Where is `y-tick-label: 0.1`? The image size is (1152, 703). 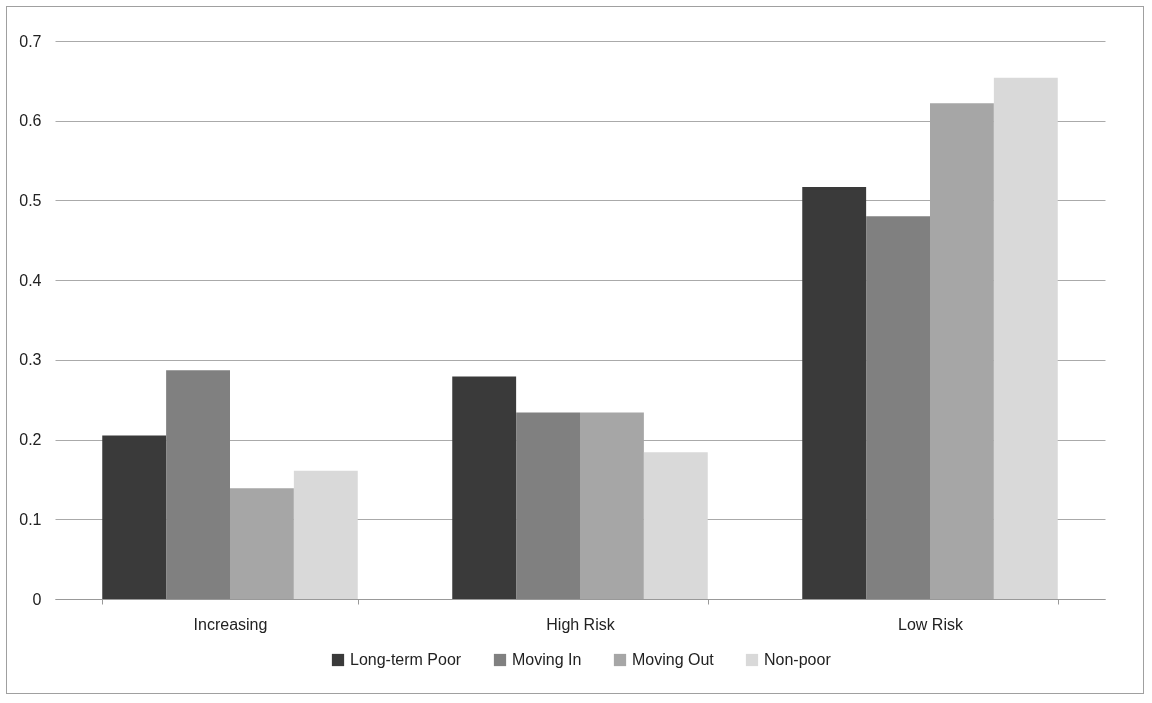 y-tick-label: 0.1 is located at coordinates (30, 519).